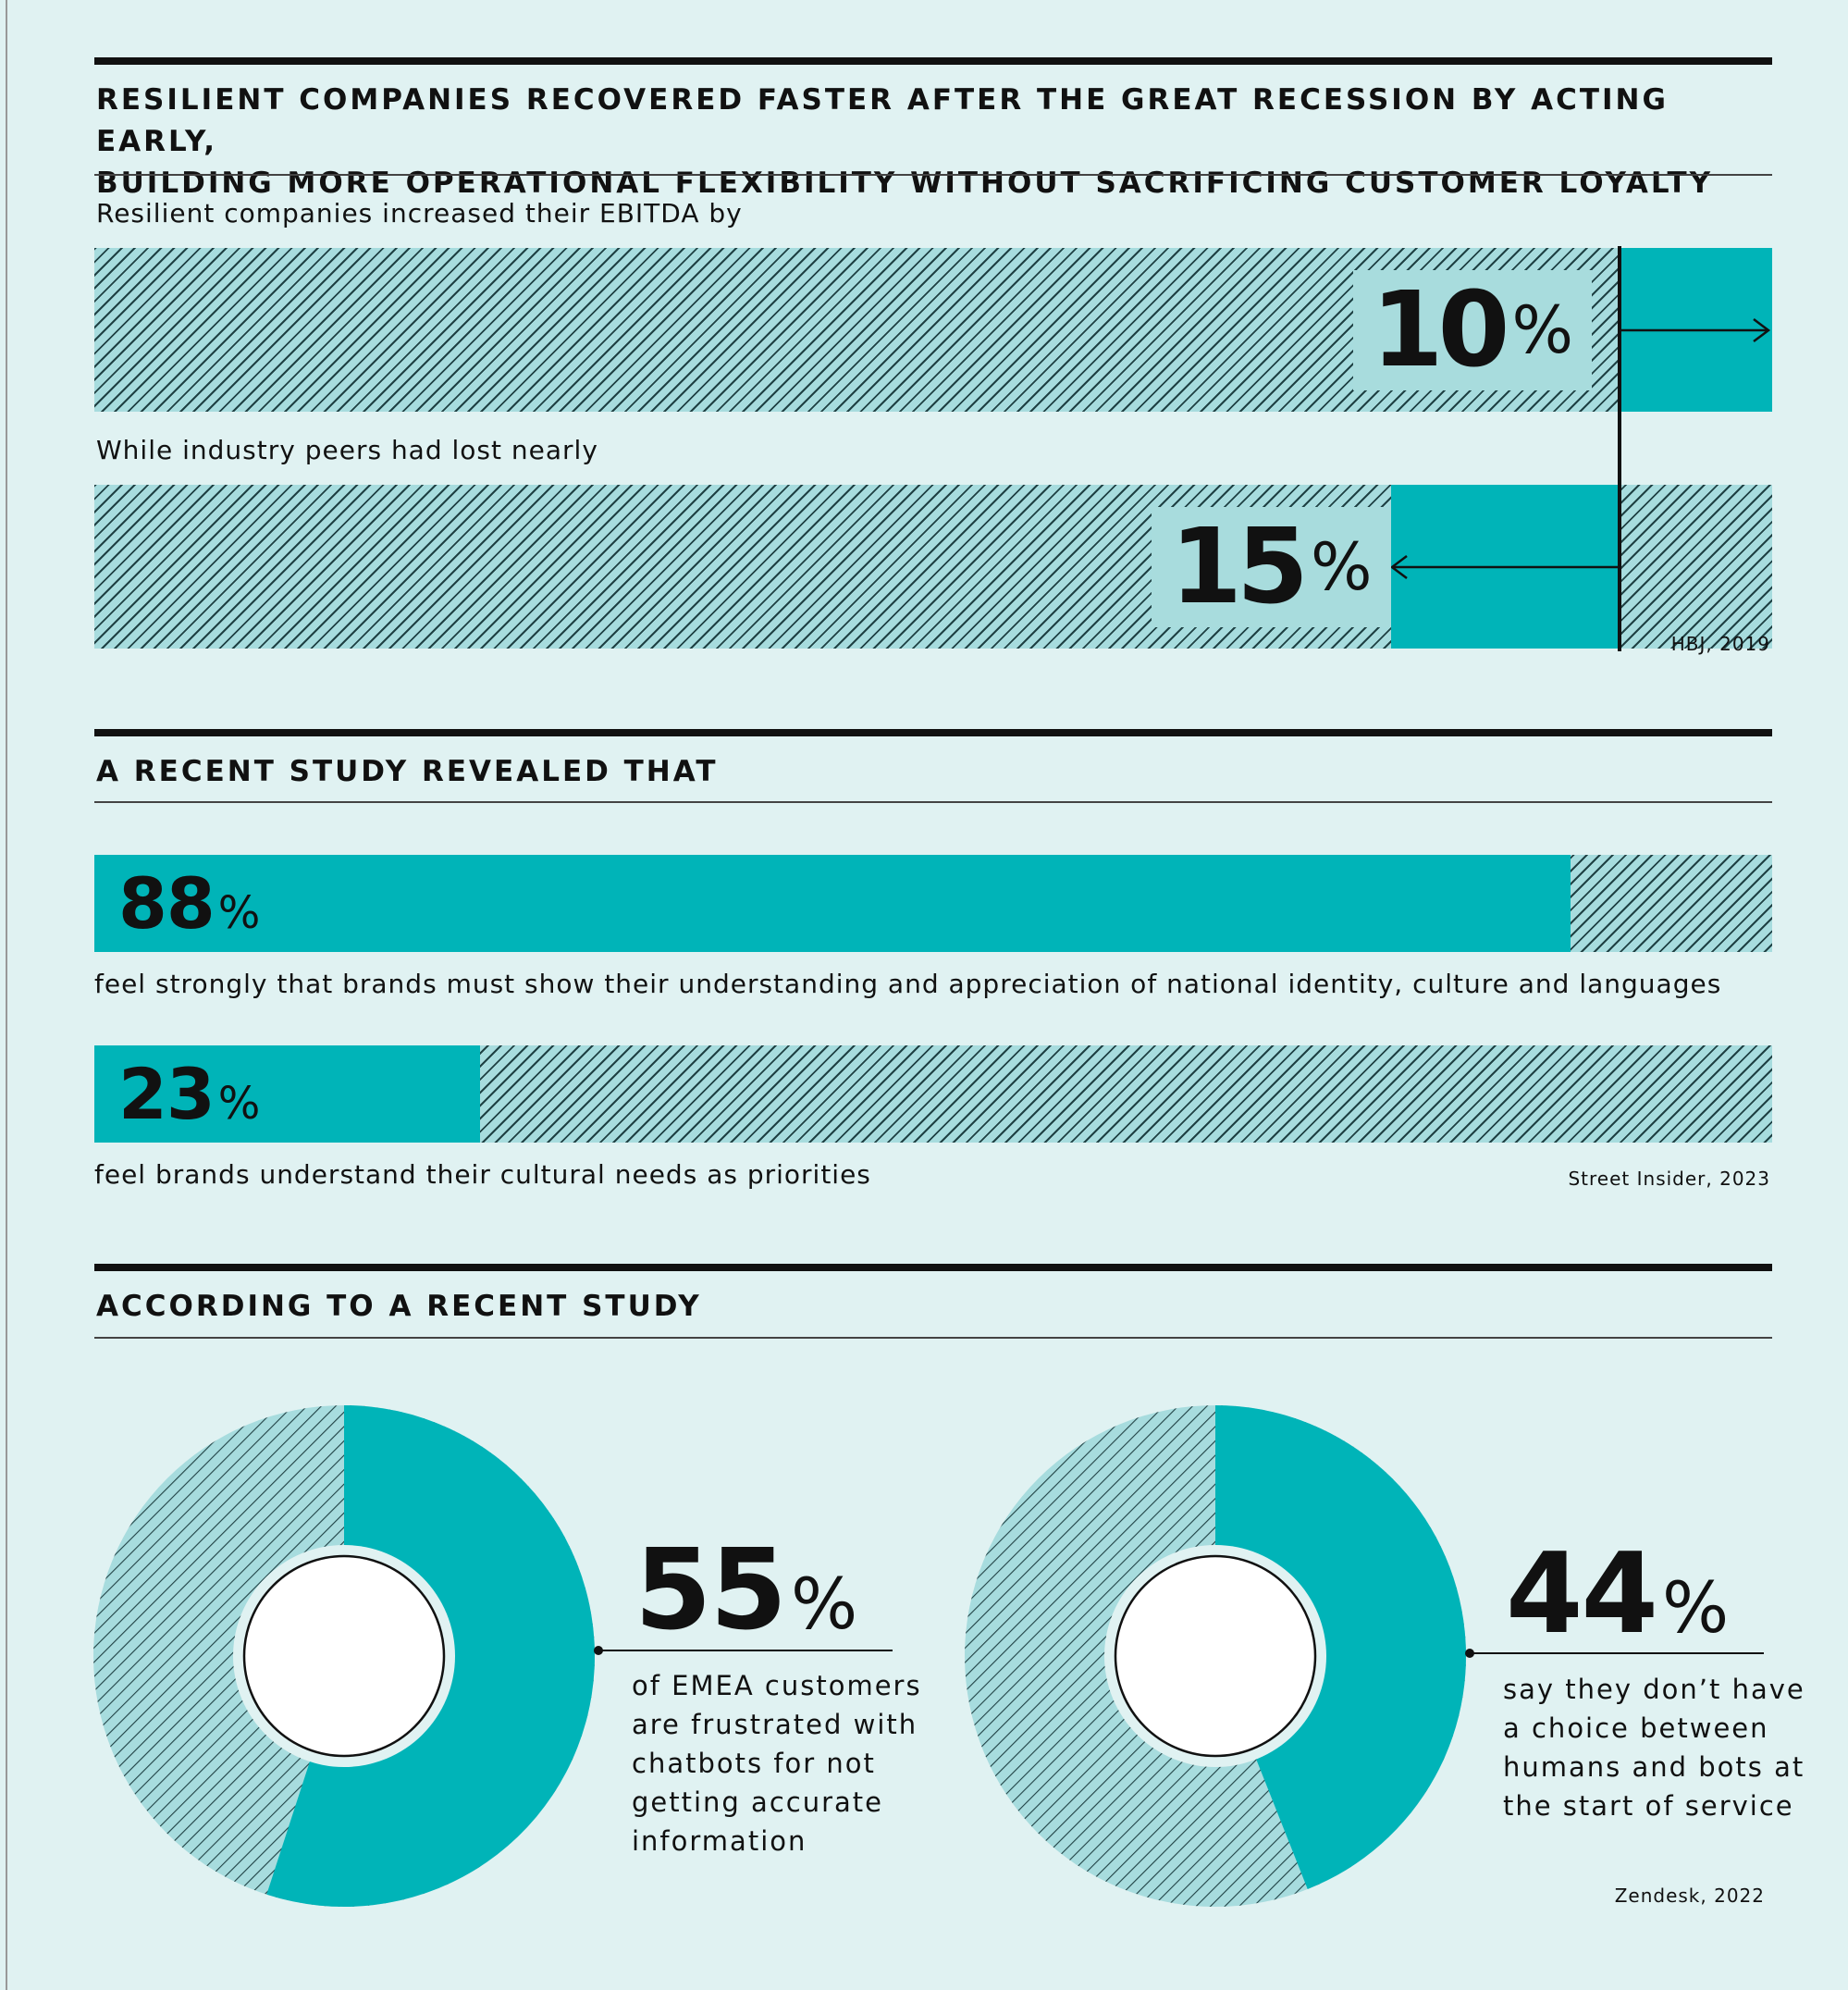 This screenshot has height=1990, width=1848. Describe the element at coordinates (933, 330) in the screenshot. I see `ebitda-increase-bar: 10%` at that location.